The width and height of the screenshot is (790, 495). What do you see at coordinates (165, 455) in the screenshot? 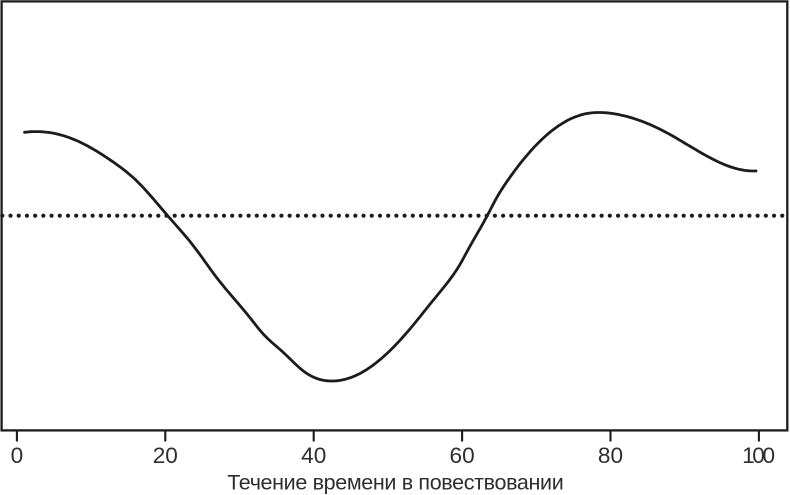
I see `svg-text: 20` at bounding box center [165, 455].